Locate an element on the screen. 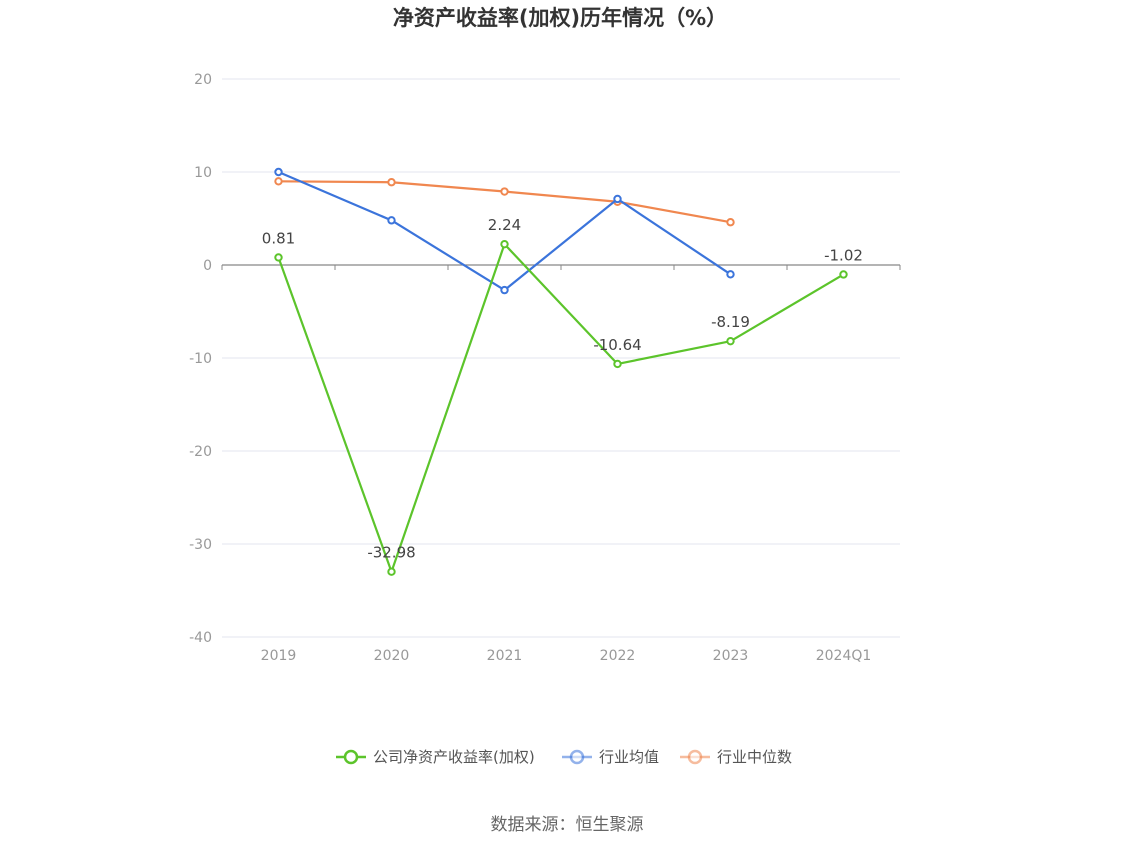  y-tick-label: 20 is located at coordinates (203, 80).